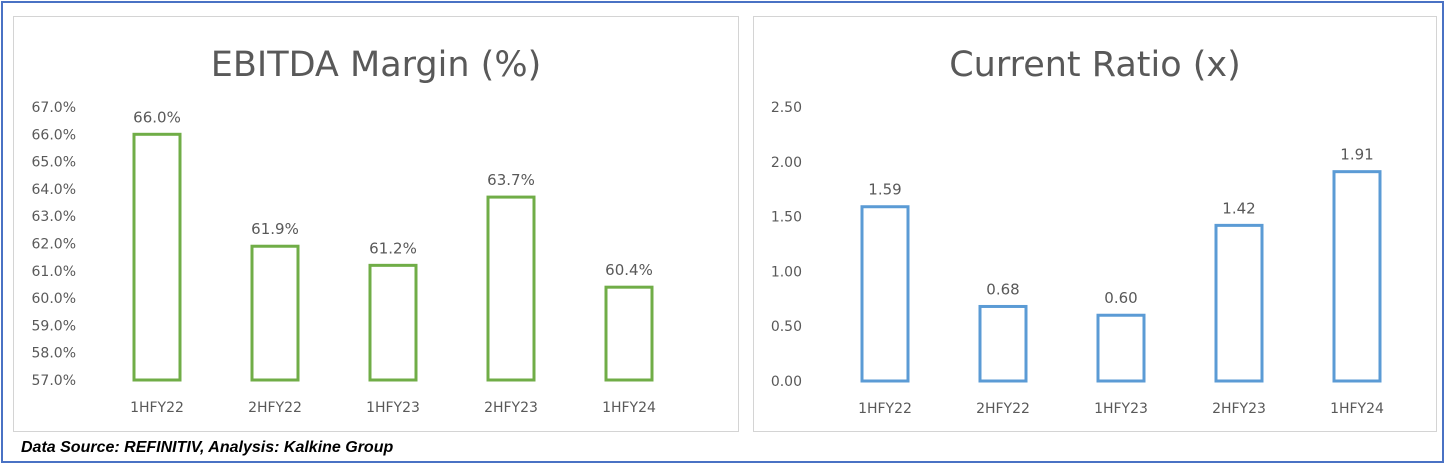 This screenshot has height=467, width=1448. What do you see at coordinates (54, 381) in the screenshot?
I see `y-tick-label: 57.0%` at bounding box center [54, 381].